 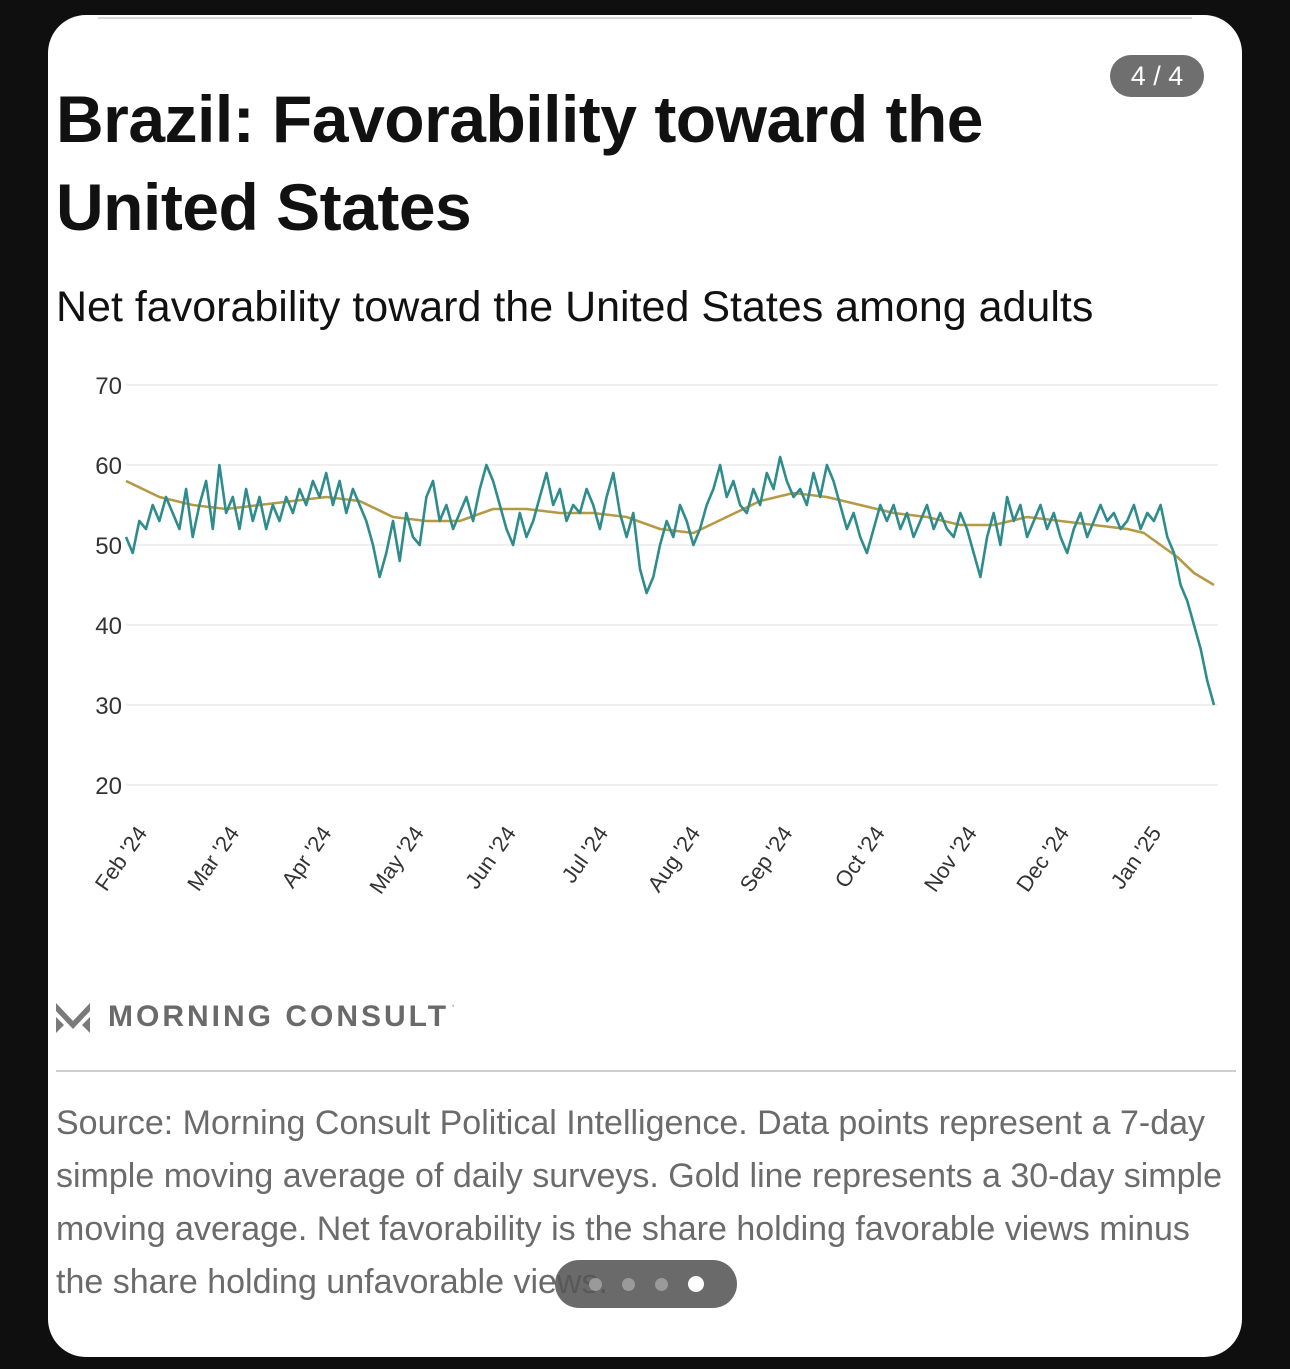 What do you see at coordinates (121, 859) in the screenshot?
I see `x-tick-label: Feb '24` at bounding box center [121, 859].